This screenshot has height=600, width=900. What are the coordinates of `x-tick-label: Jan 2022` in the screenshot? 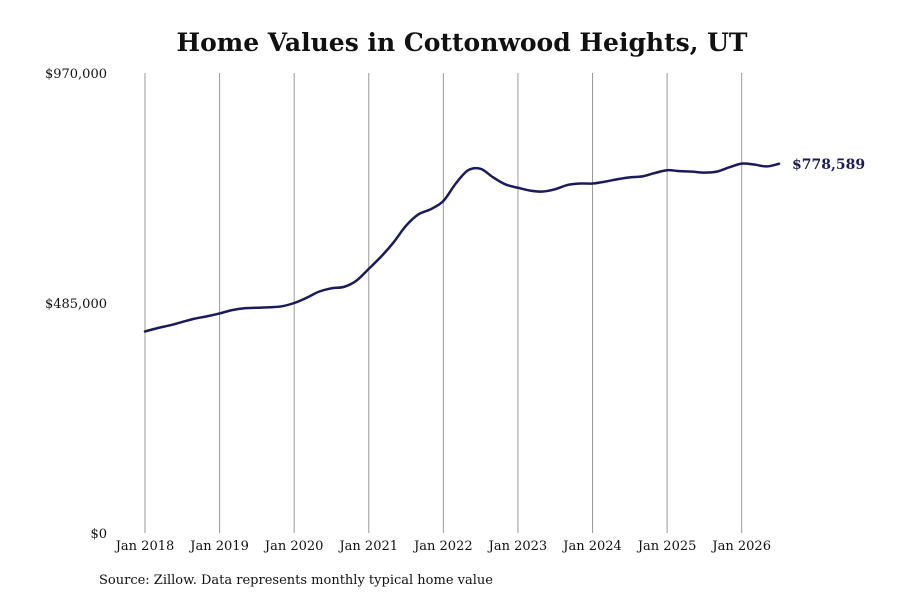 It's located at (442, 546).